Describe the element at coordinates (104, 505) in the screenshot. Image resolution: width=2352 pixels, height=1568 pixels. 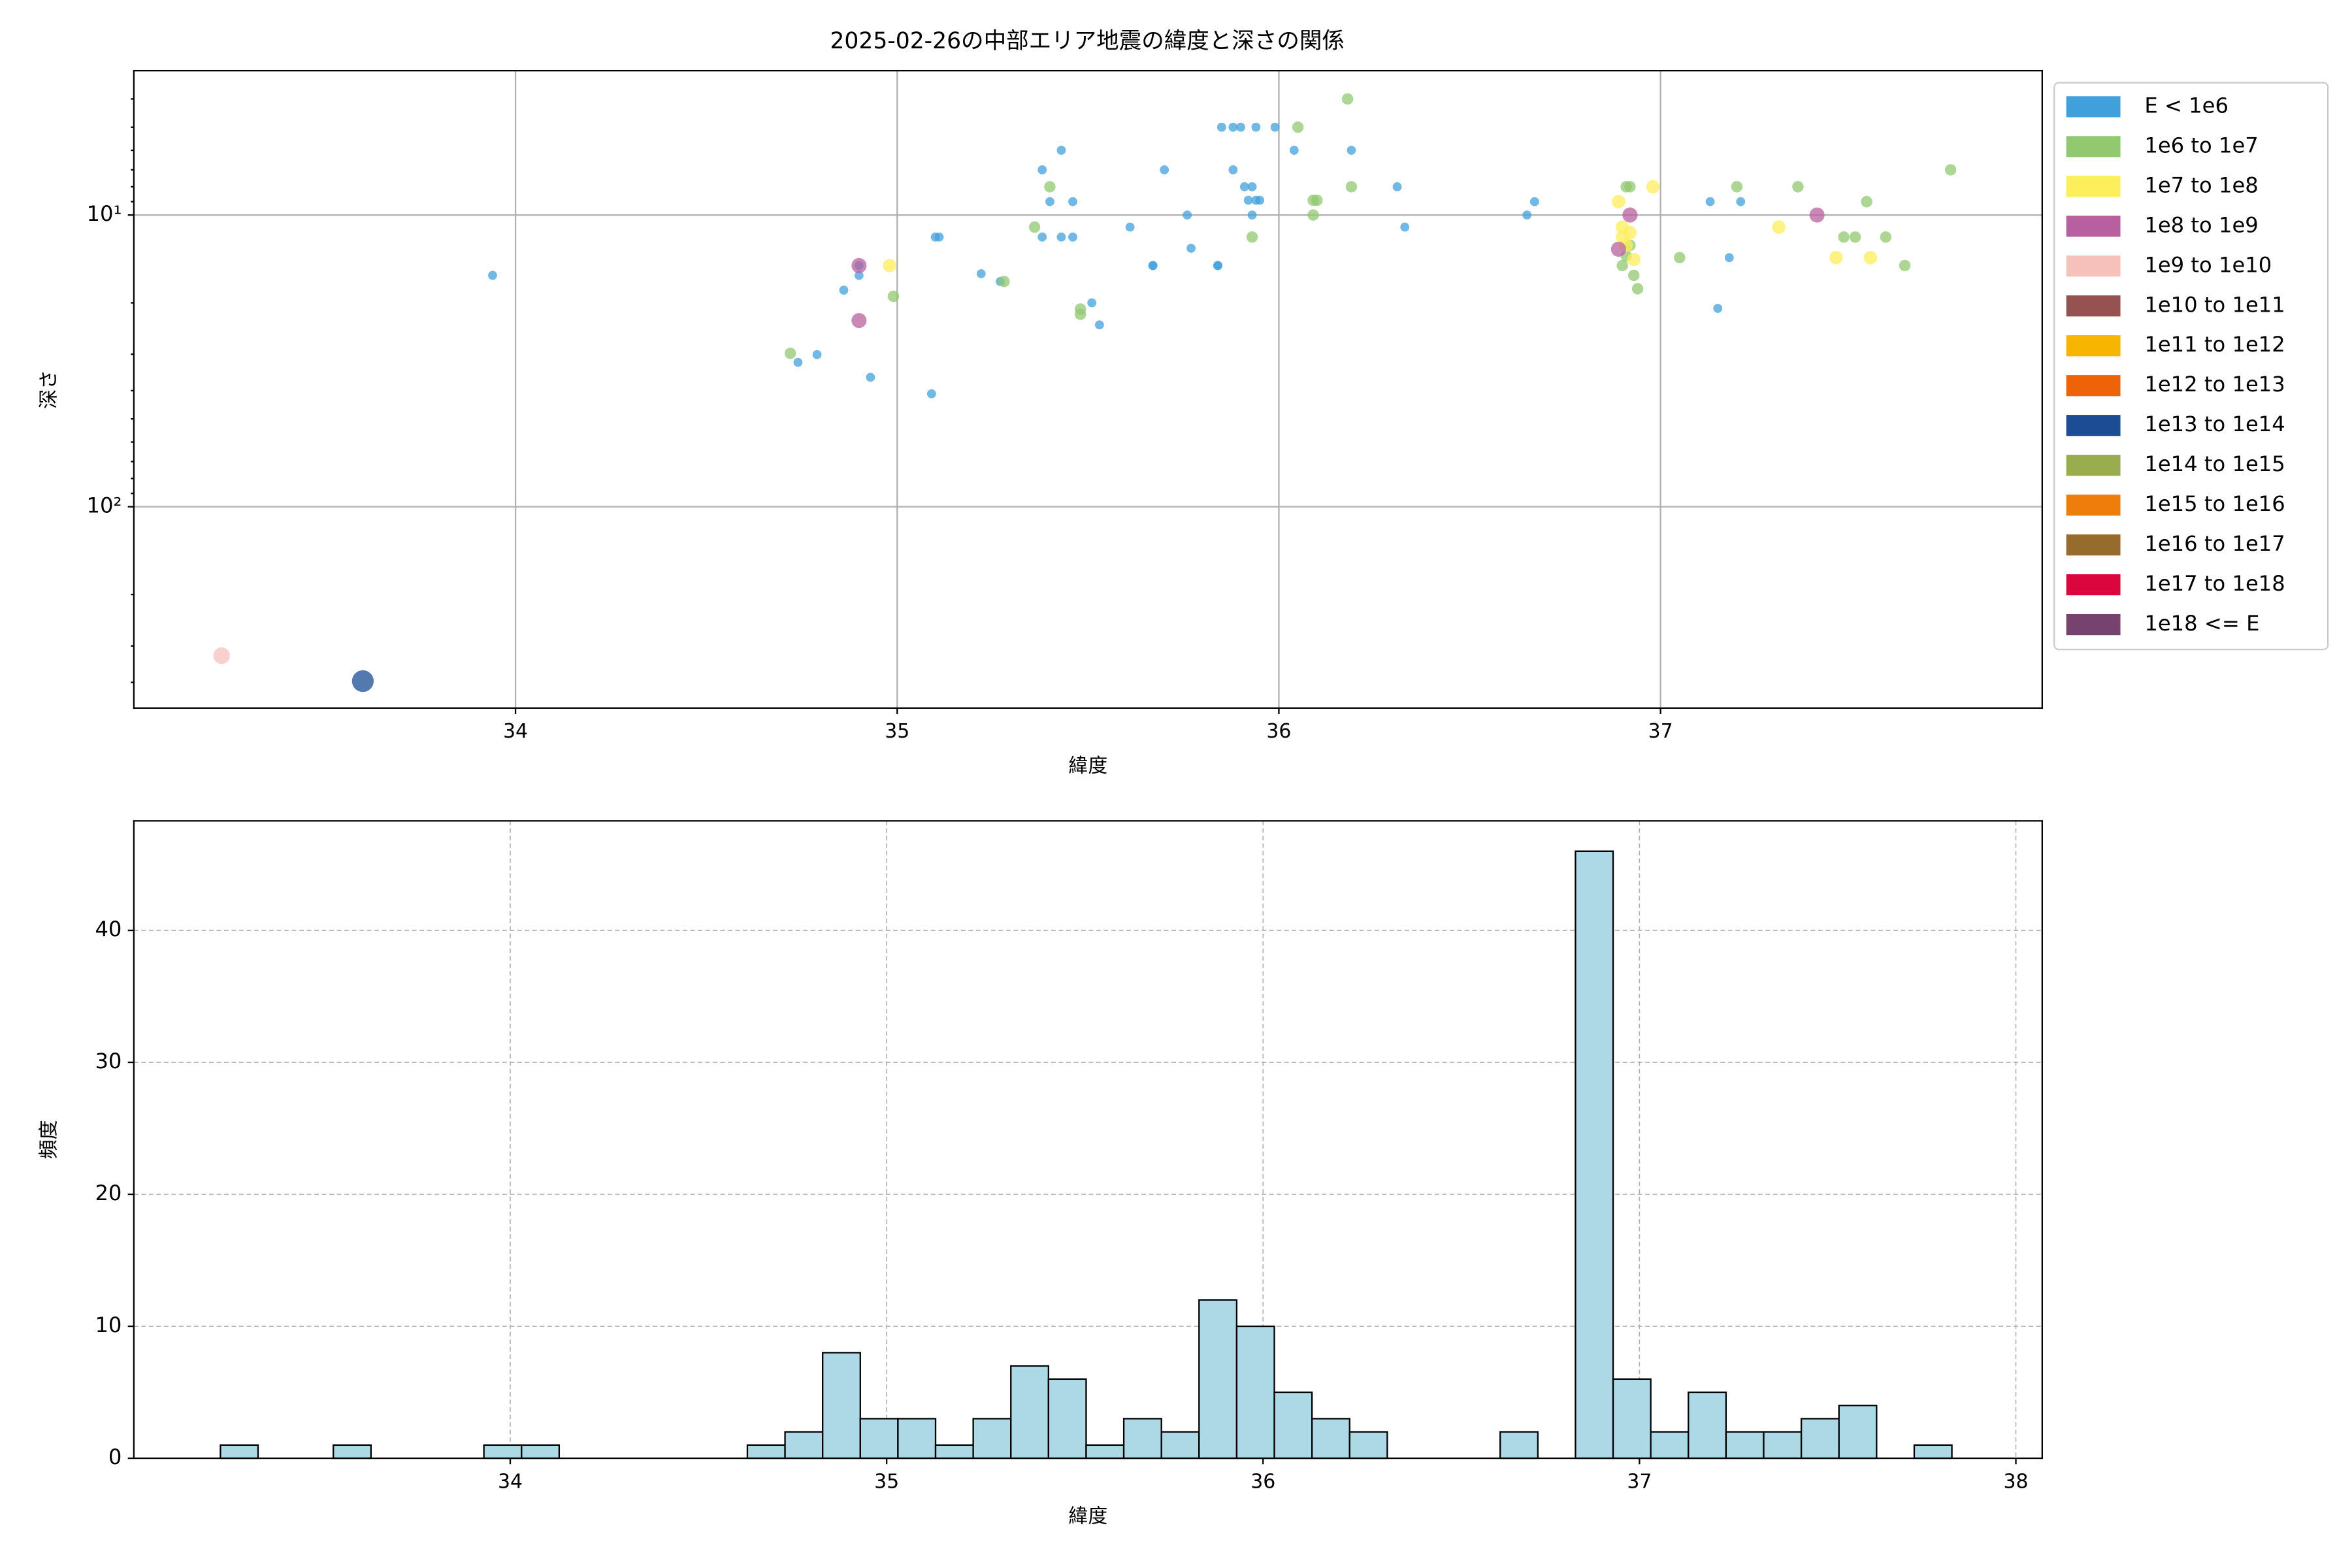
I see `y-tick-label: 10²` at that location.